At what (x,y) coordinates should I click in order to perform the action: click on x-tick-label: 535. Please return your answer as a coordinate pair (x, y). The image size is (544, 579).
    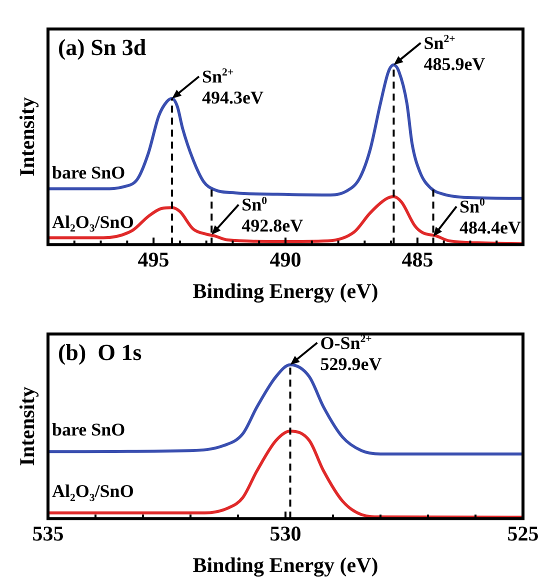
    Looking at the image, I should click on (48, 534).